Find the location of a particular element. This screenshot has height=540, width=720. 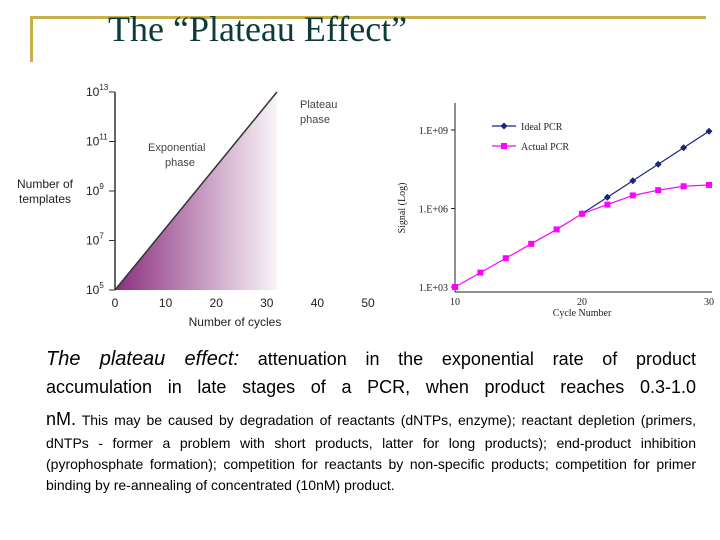

right-ytick-label: 1.E+06 is located at coordinates (433, 210).